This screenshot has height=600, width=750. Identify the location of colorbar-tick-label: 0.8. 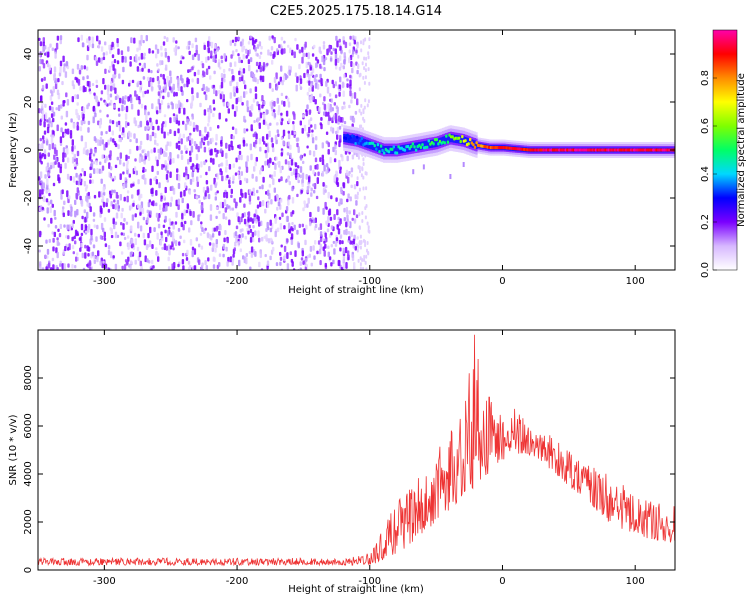
(705, 78).